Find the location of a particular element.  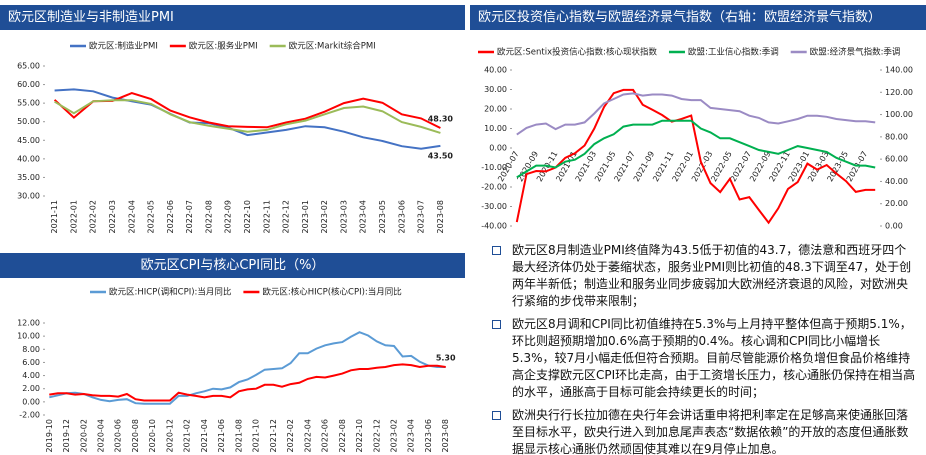

data-label: 43.50 is located at coordinates (441, 155).